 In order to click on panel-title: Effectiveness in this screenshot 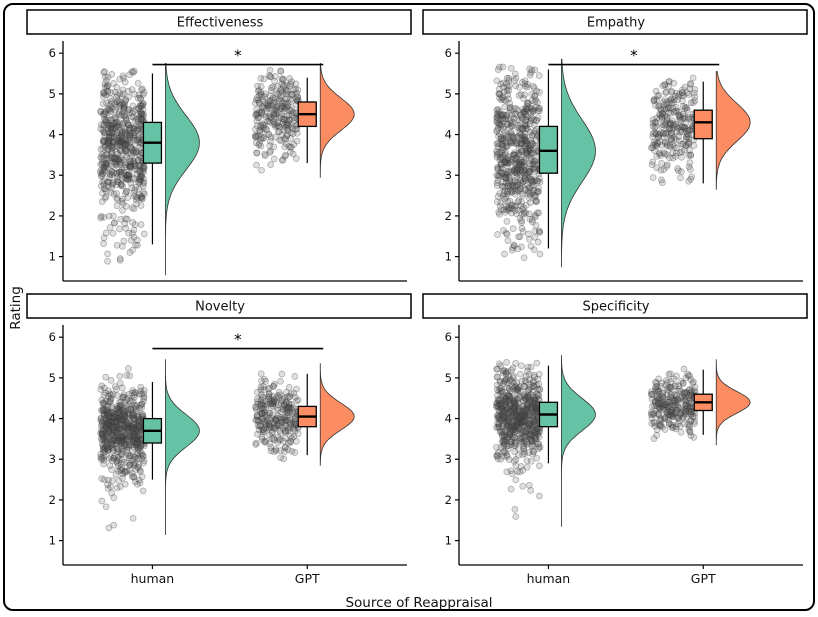, I will do `click(220, 23)`.